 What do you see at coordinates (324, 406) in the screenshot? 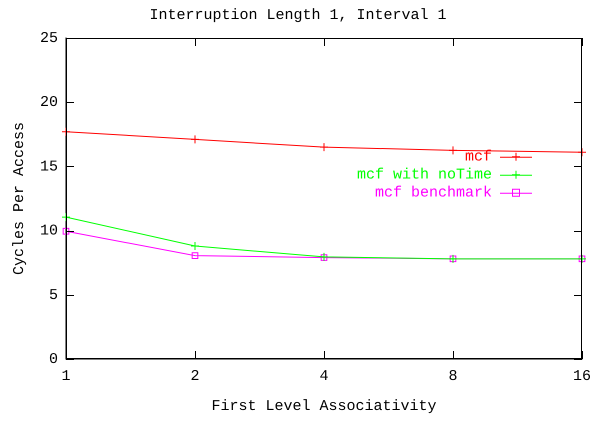
I see `x-axis-title: First Level Associativity` at bounding box center [324, 406].